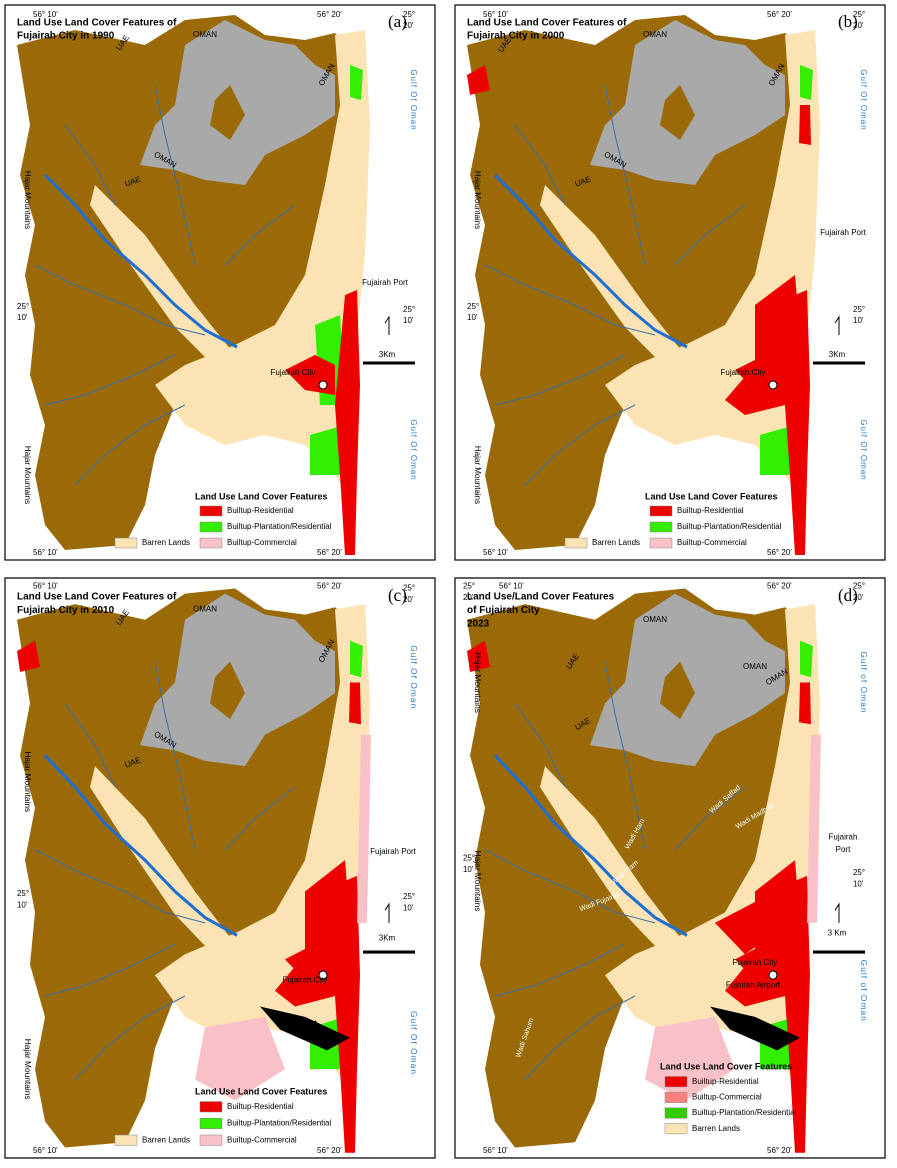 Image resolution: width=897 pixels, height=1168 pixels. What do you see at coordinates (843, 849) in the screenshot?
I see `place-label: Port` at bounding box center [843, 849].